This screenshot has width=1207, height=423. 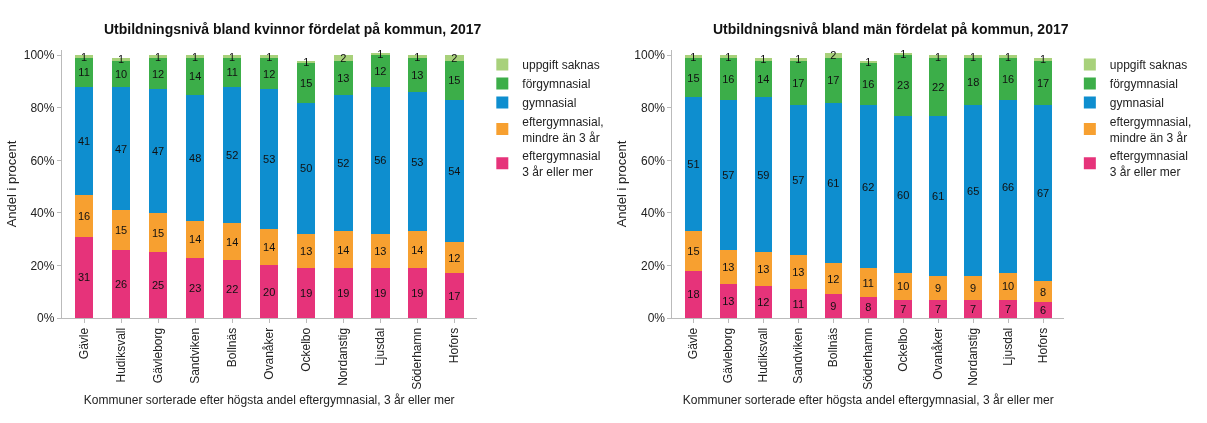 What do you see at coordinates (938, 86) in the screenshot?
I see `data-label: 22` at bounding box center [938, 86].